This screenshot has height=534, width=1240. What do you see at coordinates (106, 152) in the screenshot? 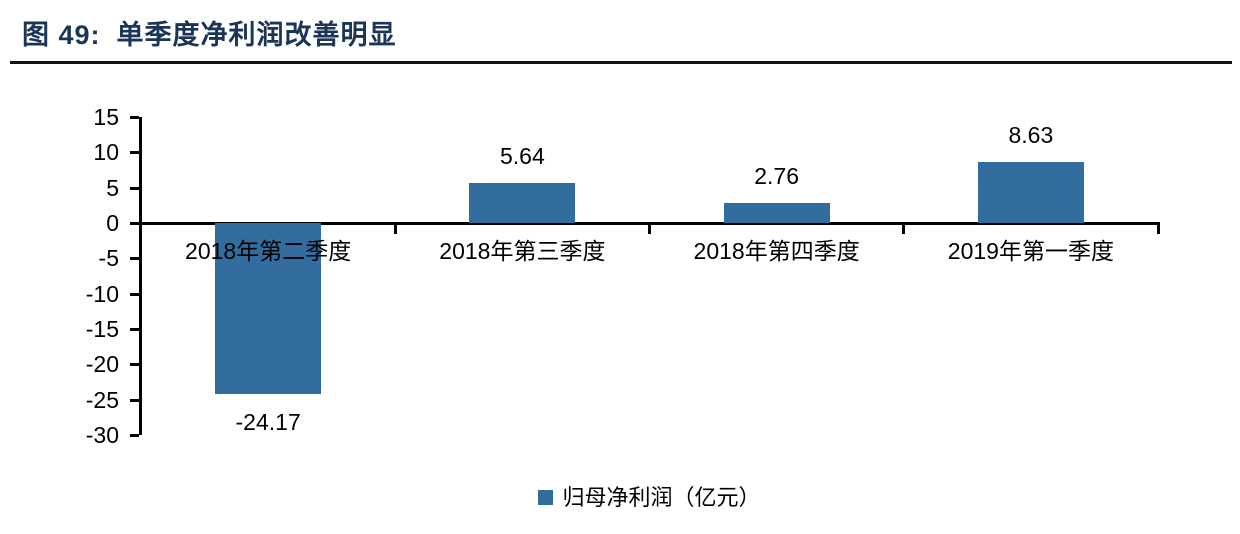
I see `y-axis-tick-label: 10` at bounding box center [106, 152].